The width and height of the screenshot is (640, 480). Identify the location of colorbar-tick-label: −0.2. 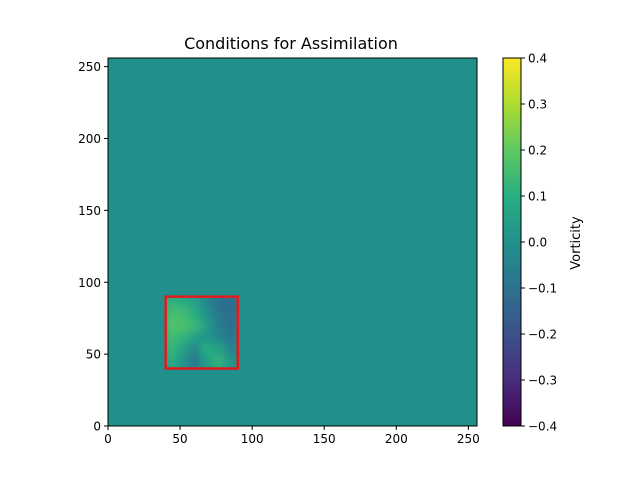
(542, 335).